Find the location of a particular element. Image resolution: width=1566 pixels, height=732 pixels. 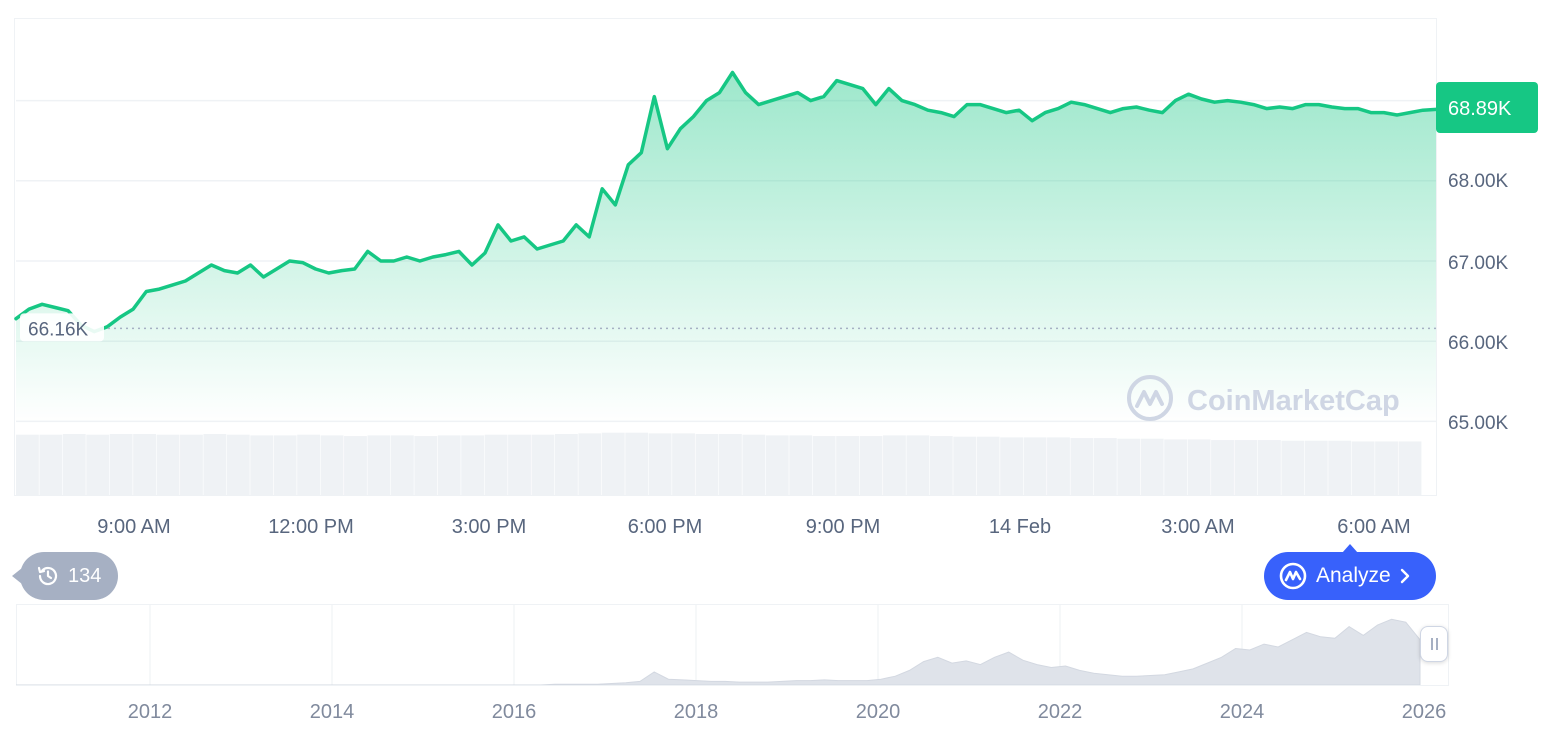

history-clock-icon is located at coordinates (47, 576).